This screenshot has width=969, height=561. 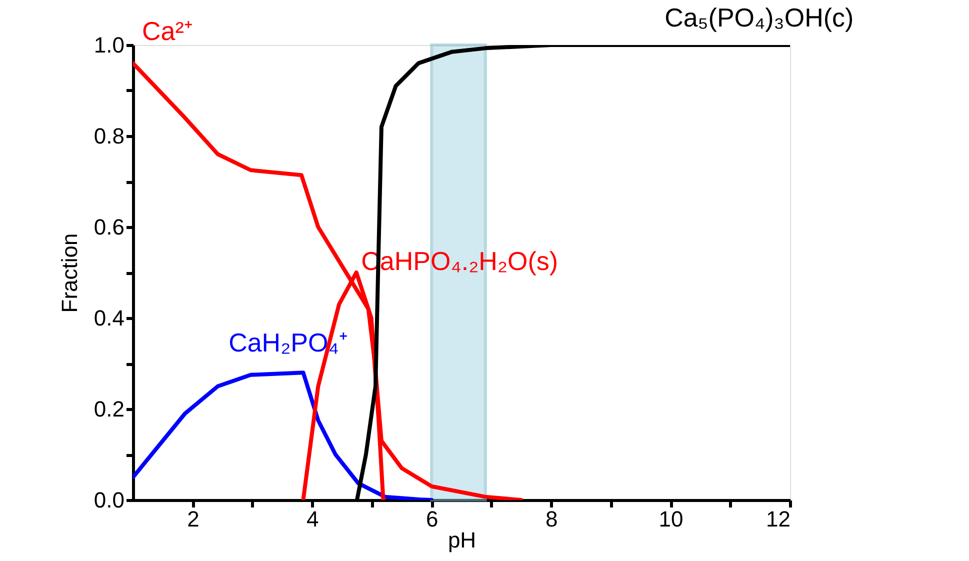 I want to click on y-tick-label: 0.8, so click(x=109, y=136).